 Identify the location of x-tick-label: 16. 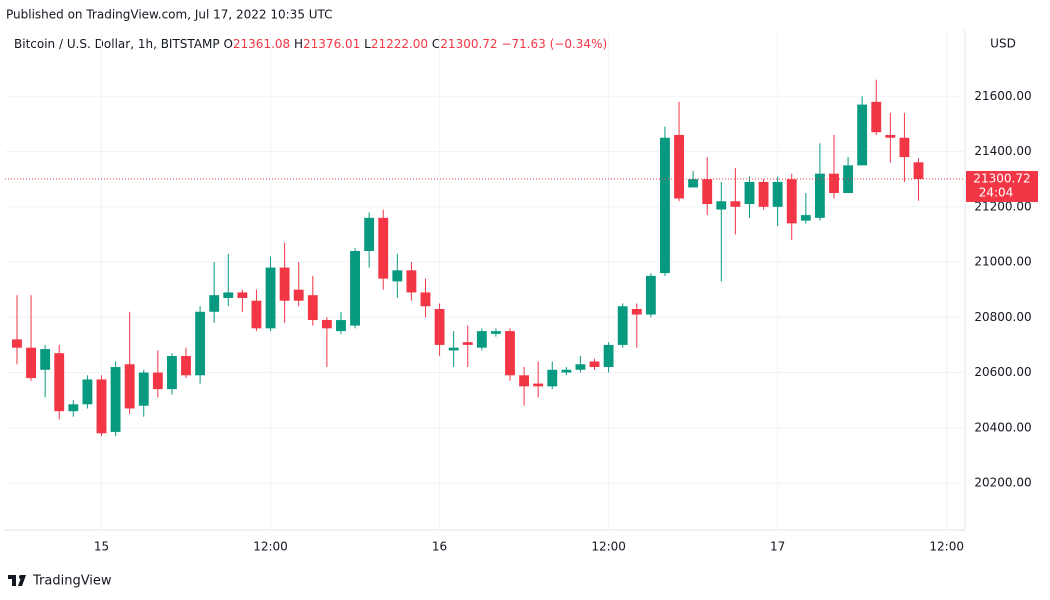
(439, 547).